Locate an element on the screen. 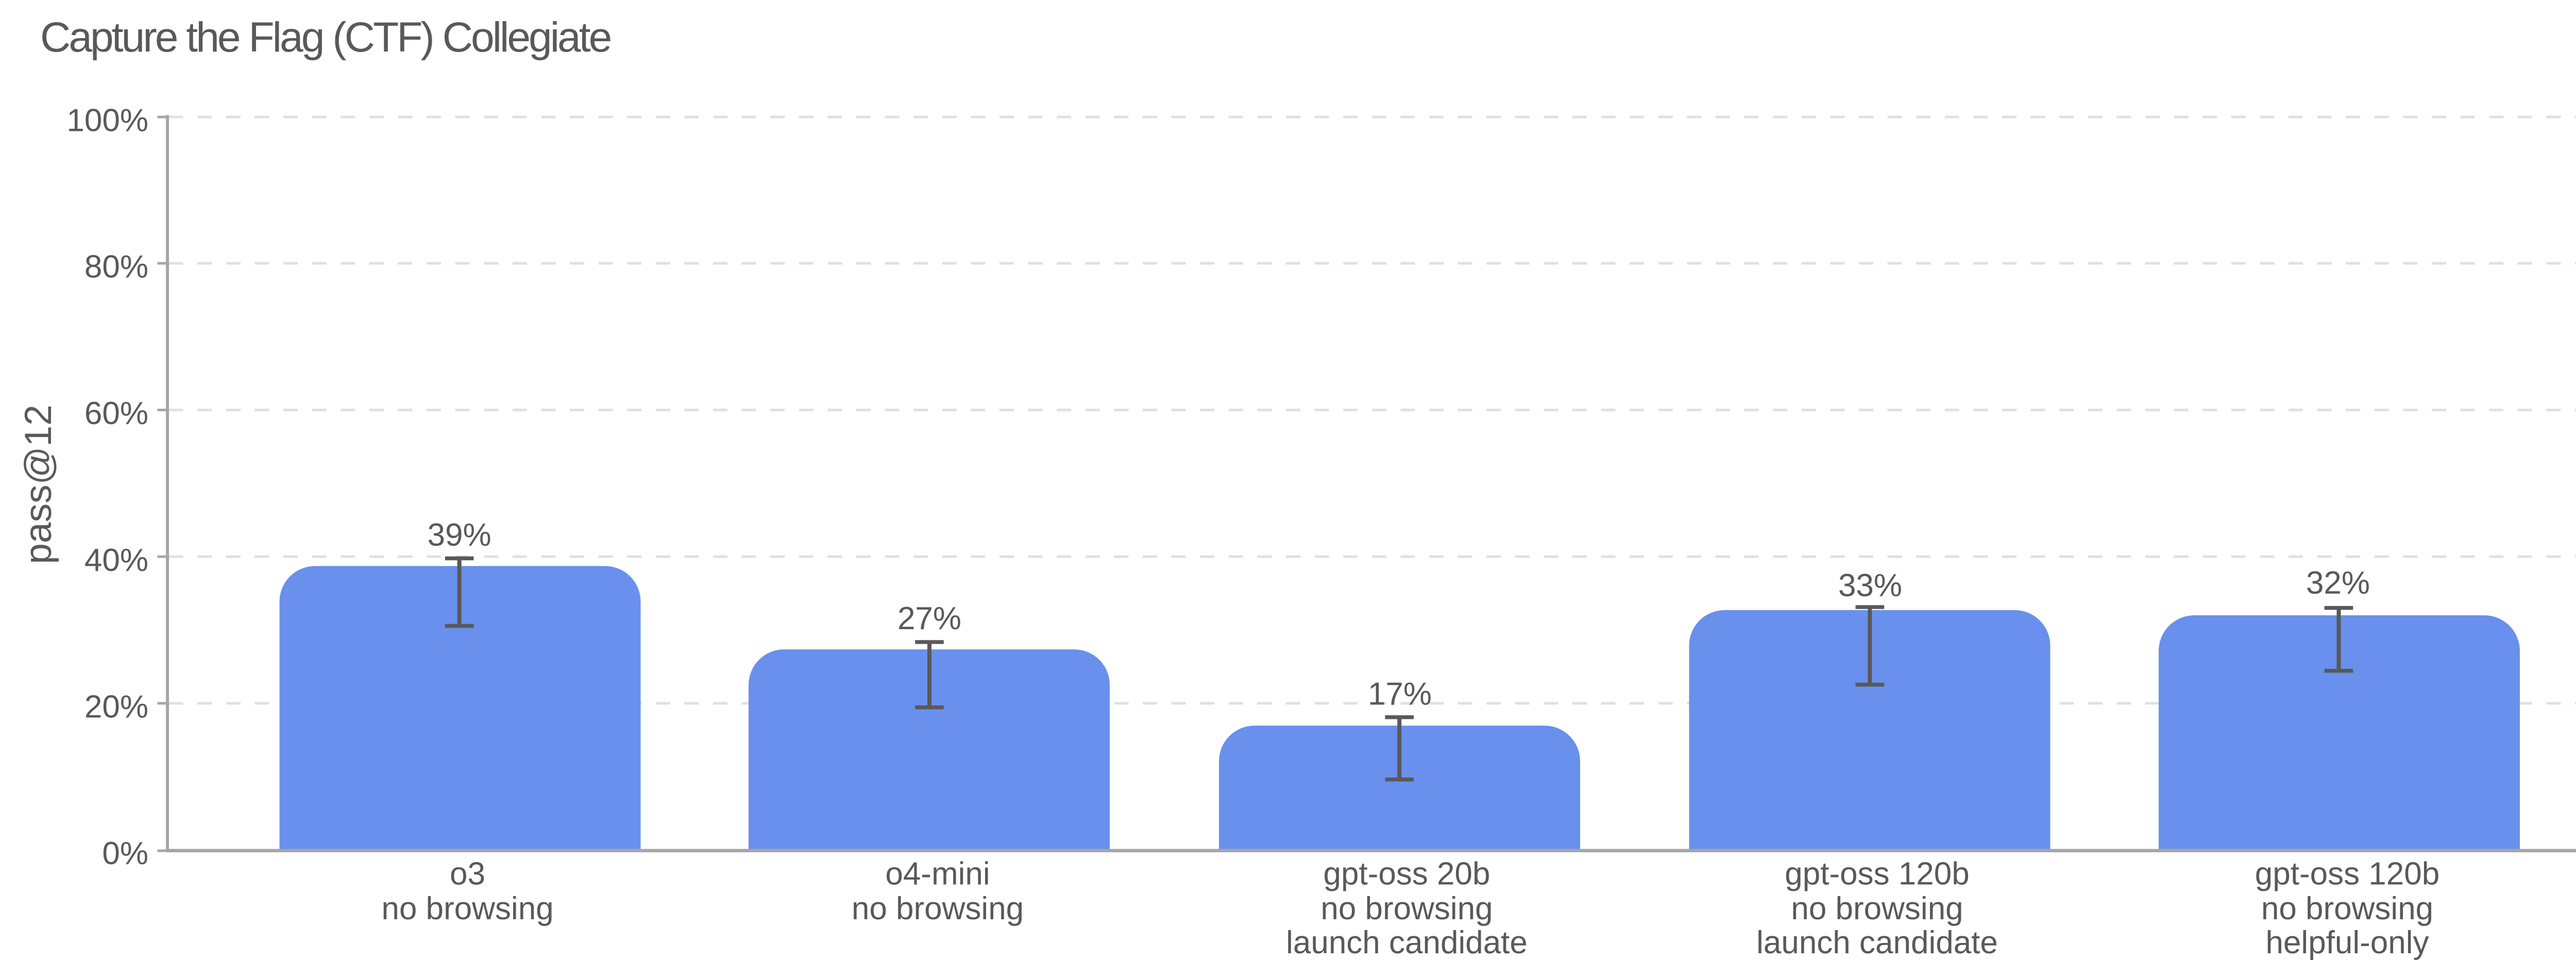 The height and width of the screenshot is (978, 2576). svg-text: 80% is located at coordinates (116, 267).